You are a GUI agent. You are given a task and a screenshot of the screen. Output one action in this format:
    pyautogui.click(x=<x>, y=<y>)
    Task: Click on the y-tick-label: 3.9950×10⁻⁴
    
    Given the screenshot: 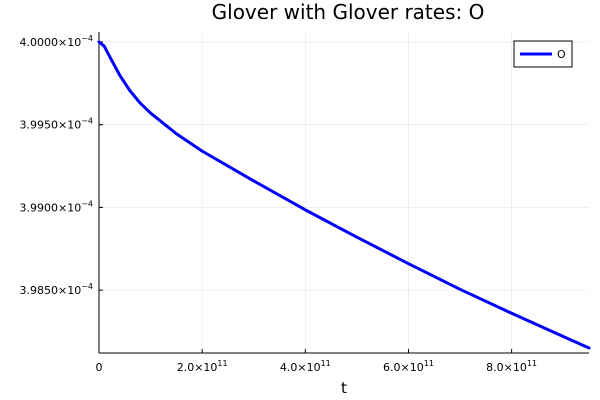 What is the action you would take?
    pyautogui.click(x=57, y=124)
    